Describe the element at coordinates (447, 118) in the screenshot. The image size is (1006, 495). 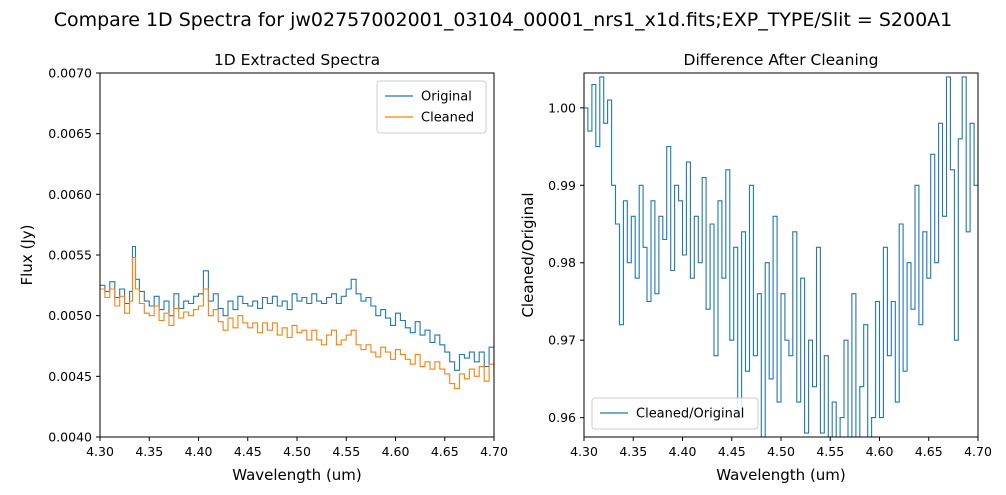
I see `spectra-legend-label: Cleaned` at that location.